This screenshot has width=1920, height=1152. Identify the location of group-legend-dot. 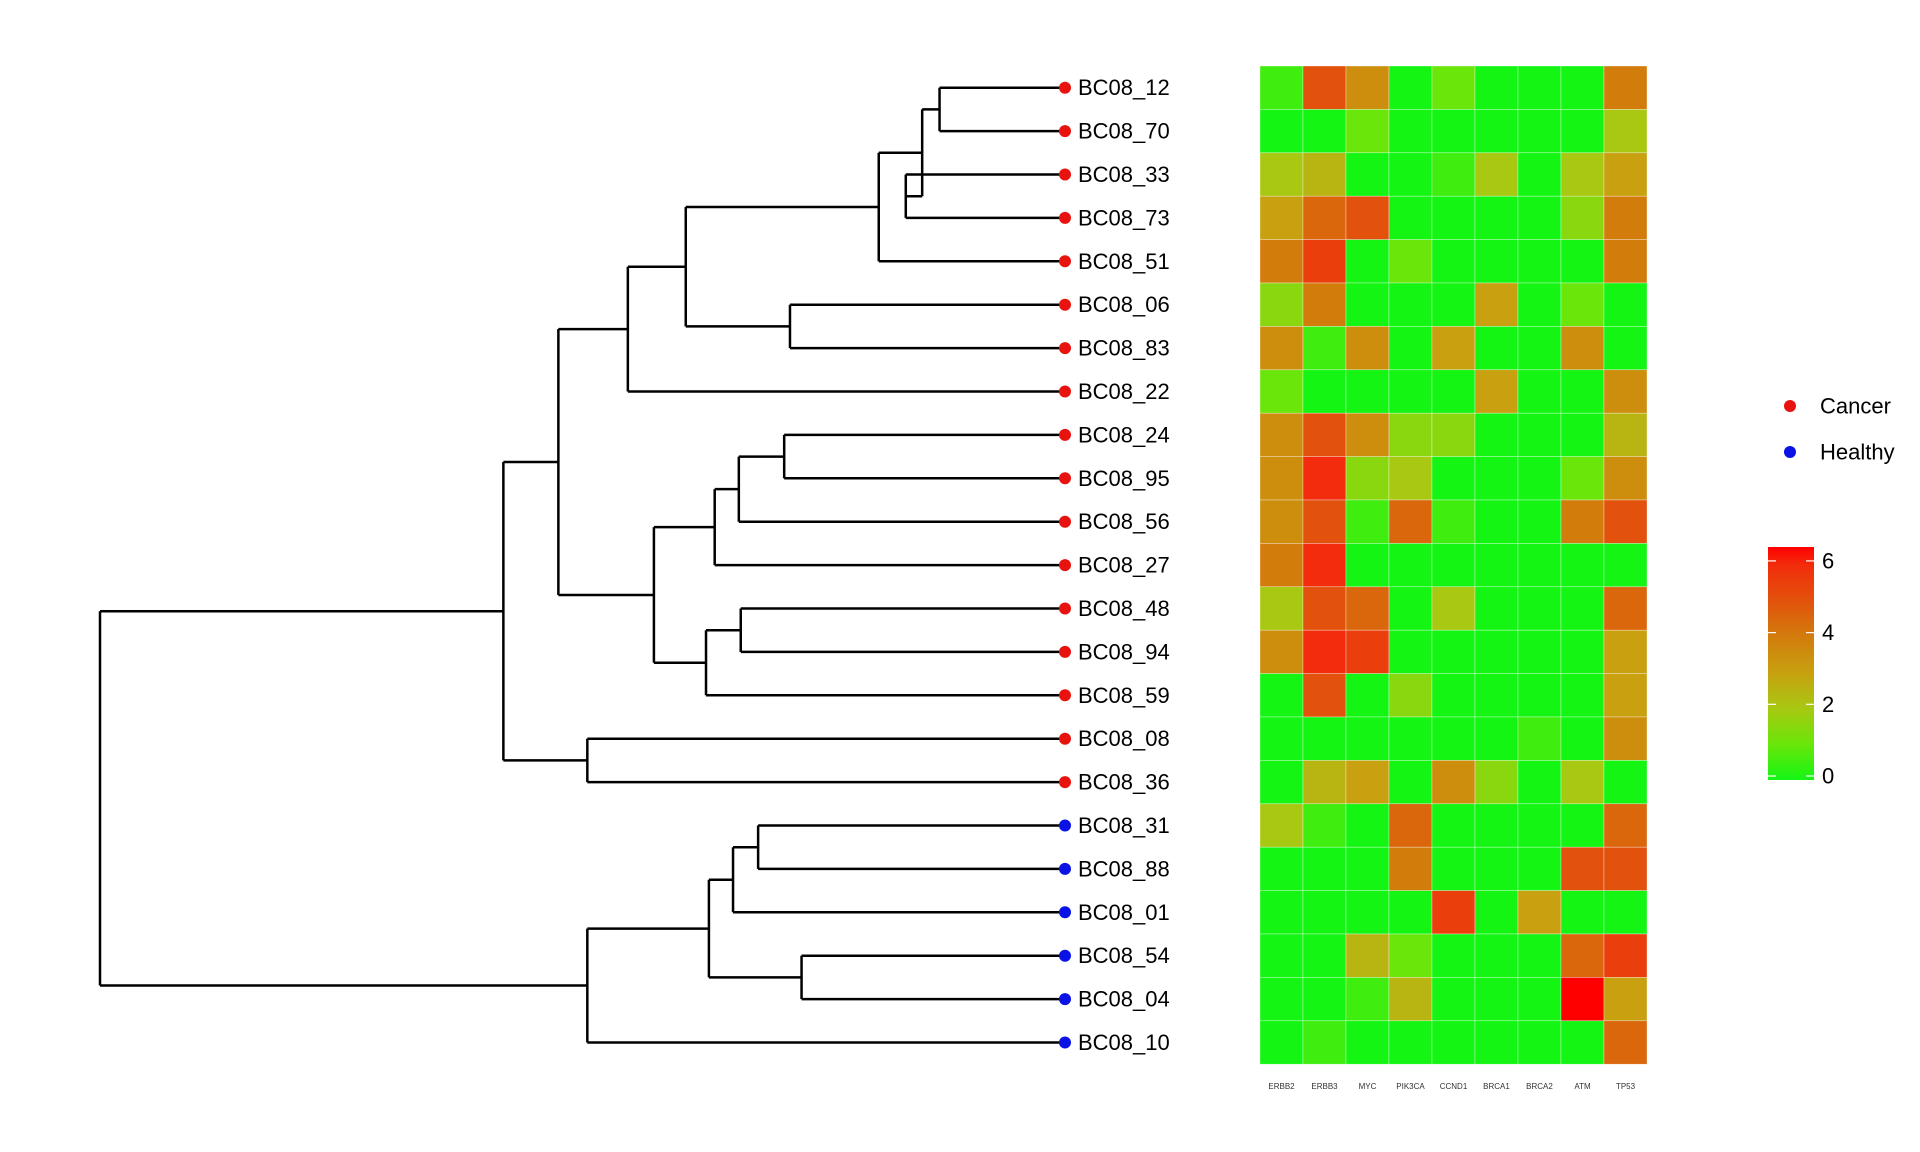
(1790, 406).